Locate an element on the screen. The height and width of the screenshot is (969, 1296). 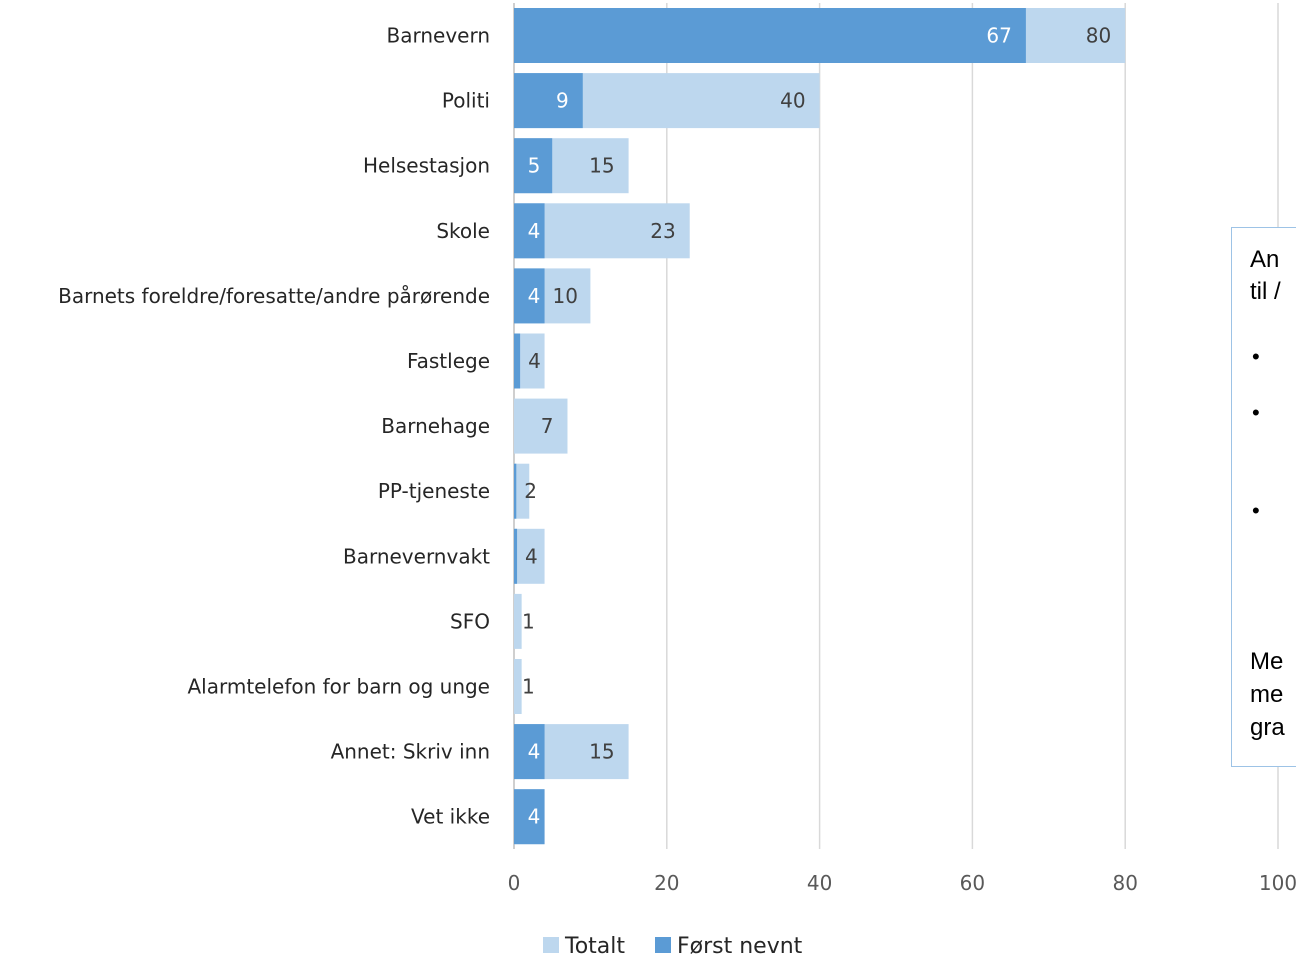
note-line-4: me is located at coordinates (1267, 694).